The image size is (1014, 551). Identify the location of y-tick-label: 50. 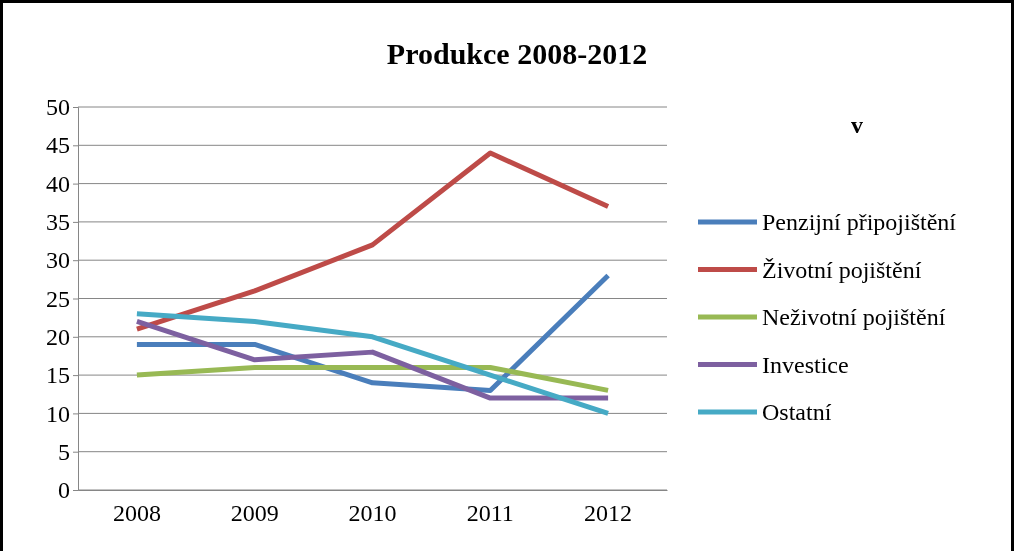
(58, 107).